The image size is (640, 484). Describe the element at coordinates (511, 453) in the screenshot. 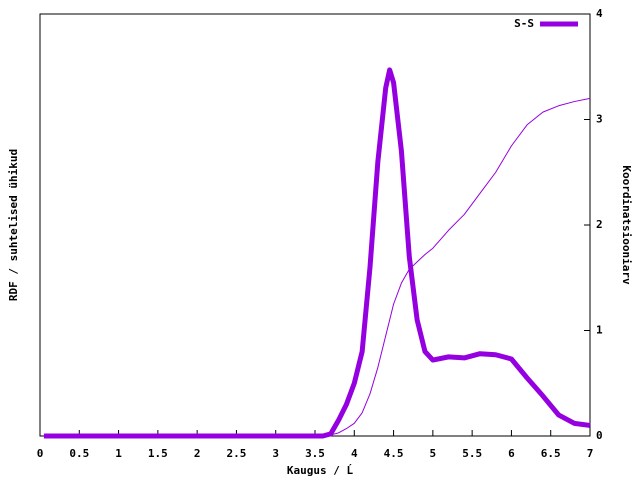

I see `x-tick-label: 6` at that location.